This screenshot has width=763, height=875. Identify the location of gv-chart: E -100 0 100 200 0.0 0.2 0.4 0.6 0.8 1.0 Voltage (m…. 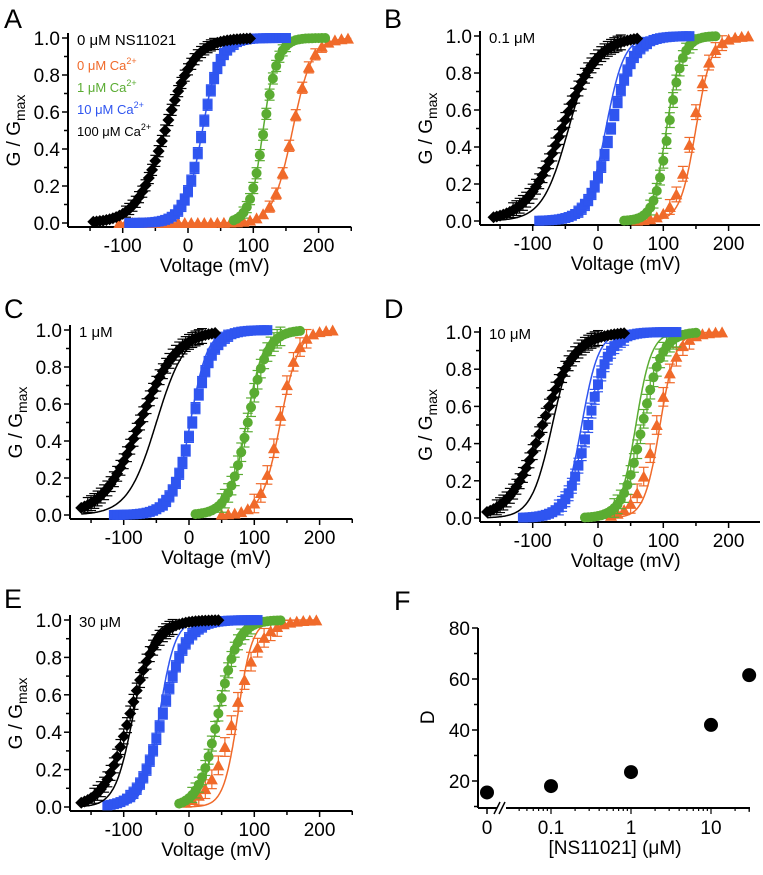
(178, 722).